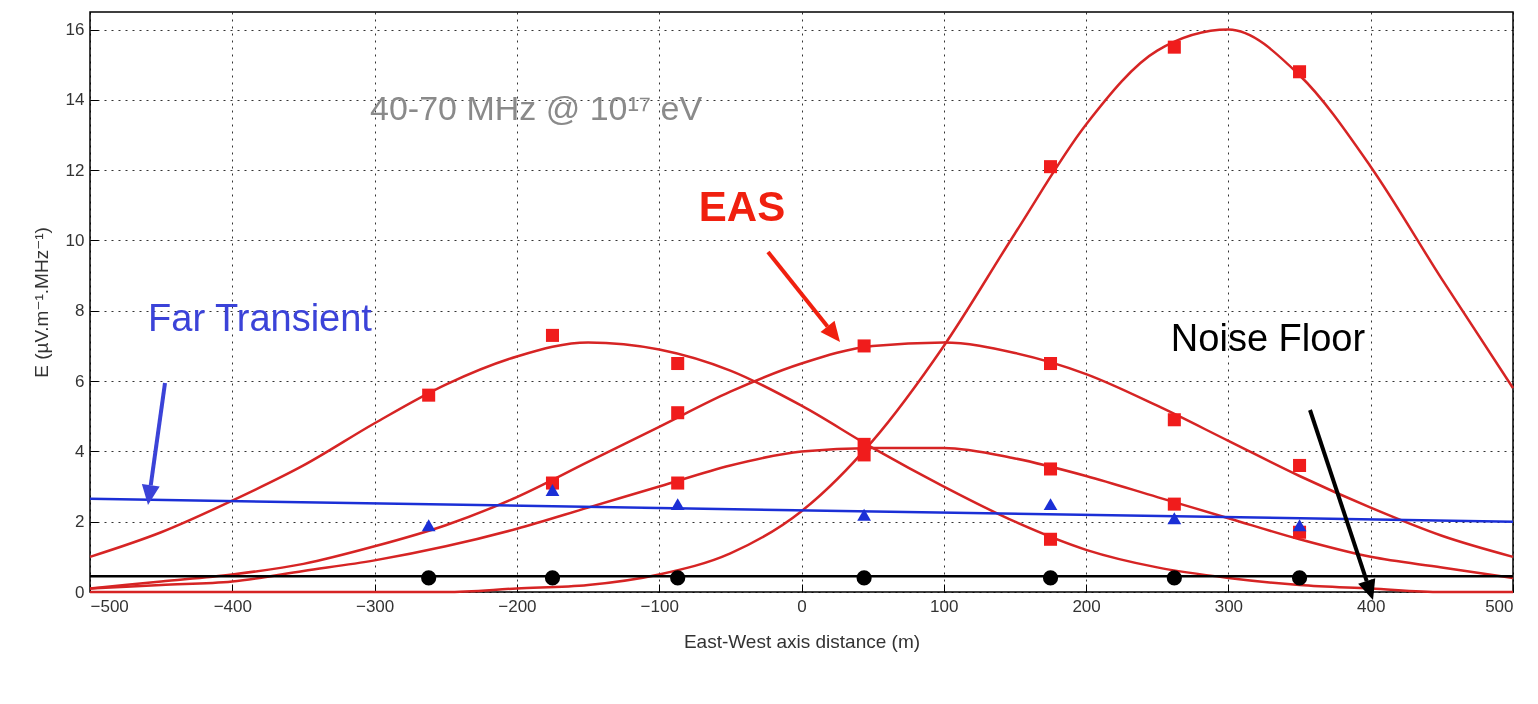  Describe the element at coordinates (75, 170) in the screenshot. I see `y-tick-label: 12` at that location.